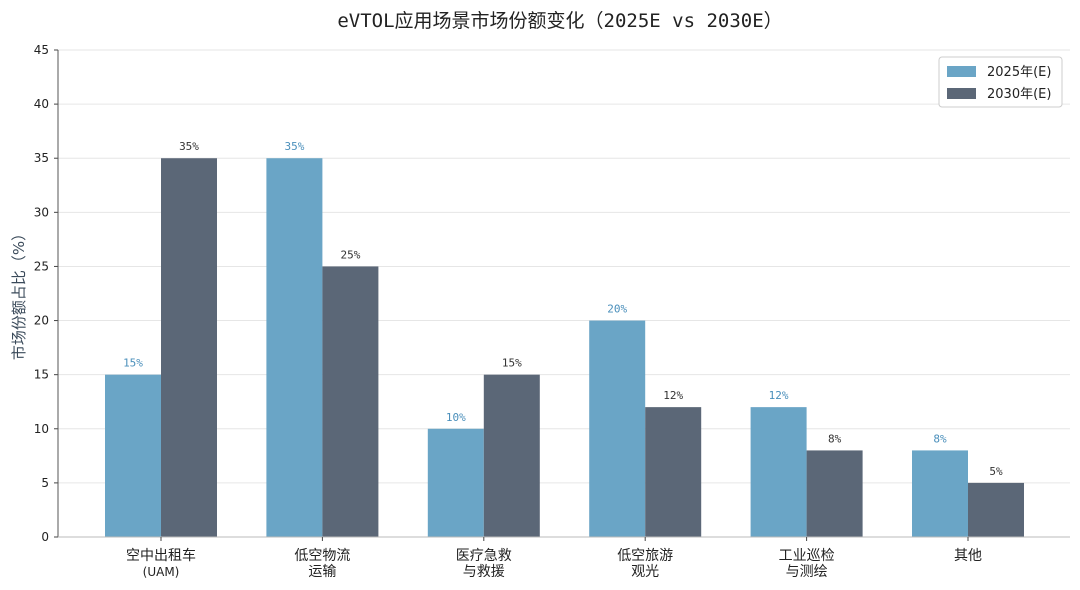 The height and width of the screenshot is (590, 1080). I want to click on legend-label: 2030年(E), so click(1019, 94).